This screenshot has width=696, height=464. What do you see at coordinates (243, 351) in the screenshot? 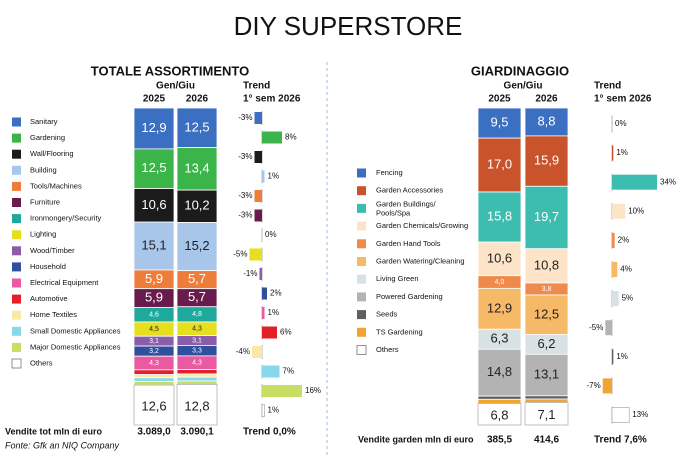
I see `trend-label: -4%` at bounding box center [243, 351].